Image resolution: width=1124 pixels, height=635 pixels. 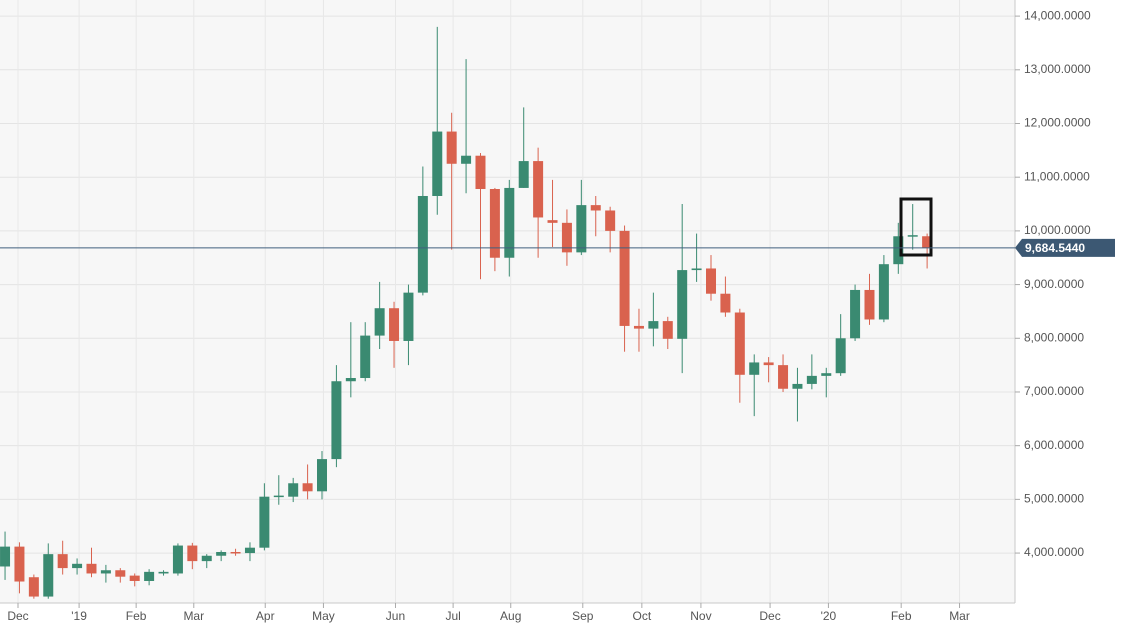 What do you see at coordinates (1054, 445) in the screenshot?
I see `y-tick-label: 6,000.0000` at bounding box center [1054, 445].